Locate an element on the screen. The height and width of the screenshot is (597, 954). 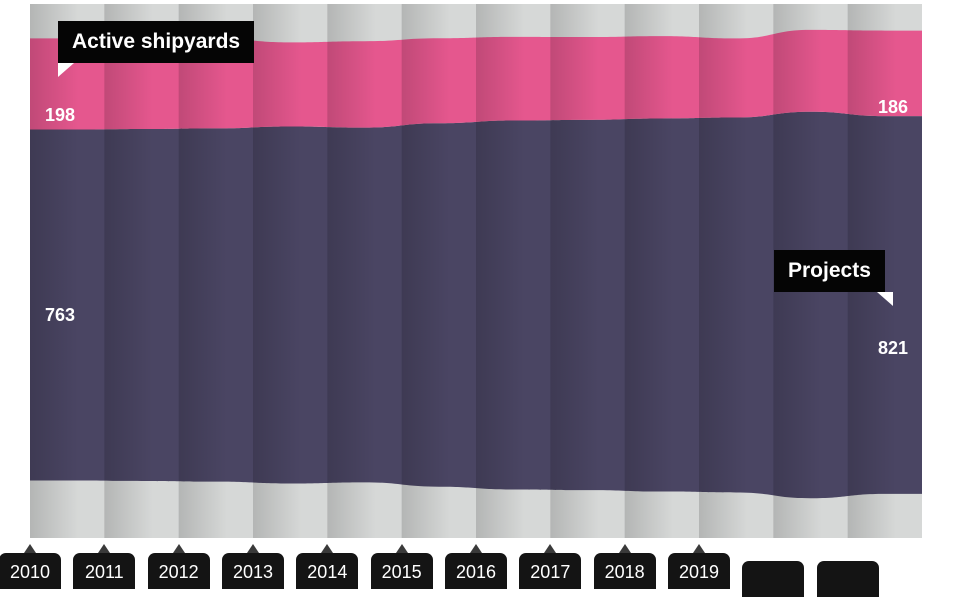
year-pointer-2018 is located at coordinates (624, 548).